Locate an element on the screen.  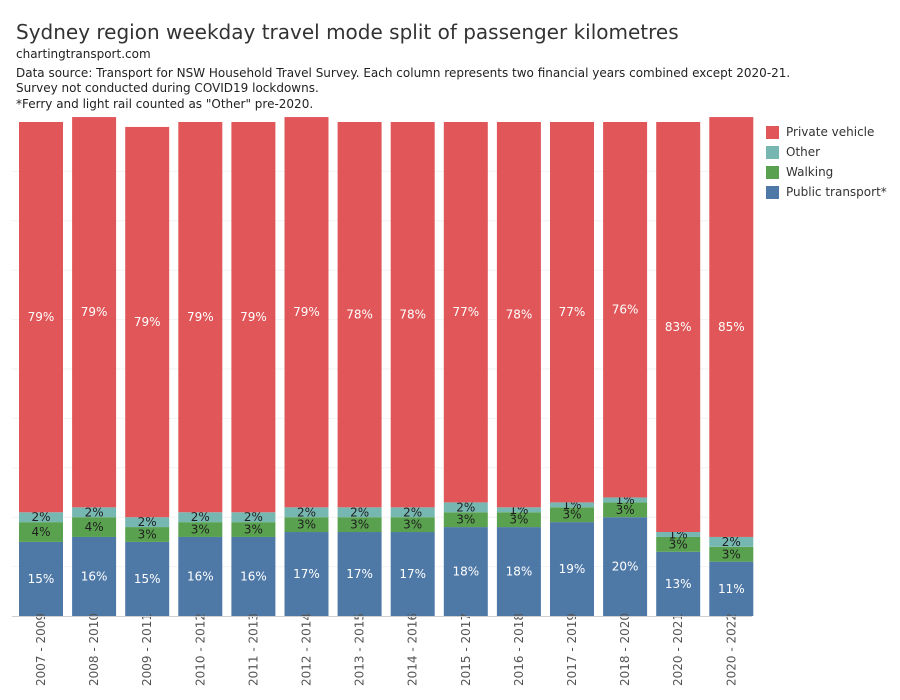
x-tick-label: 2012 - 2014 is located at coordinates (307, 649).